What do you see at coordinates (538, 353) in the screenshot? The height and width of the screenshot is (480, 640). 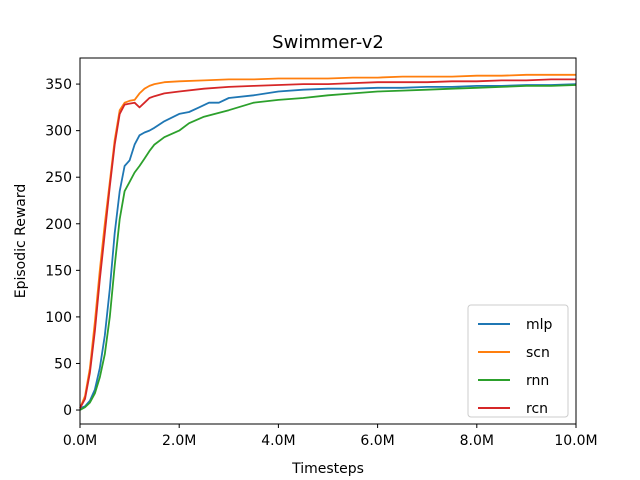 I see `legend-label-scn: scn` at bounding box center [538, 353].